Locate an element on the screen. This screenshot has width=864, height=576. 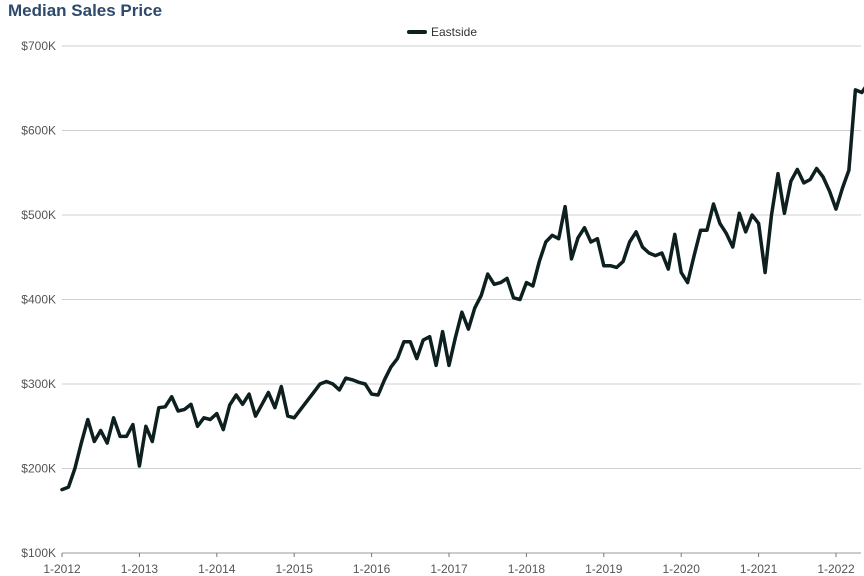
y-axis: $100K $200K $300K $400K $500K $600K $700K is located at coordinates (38, 299).